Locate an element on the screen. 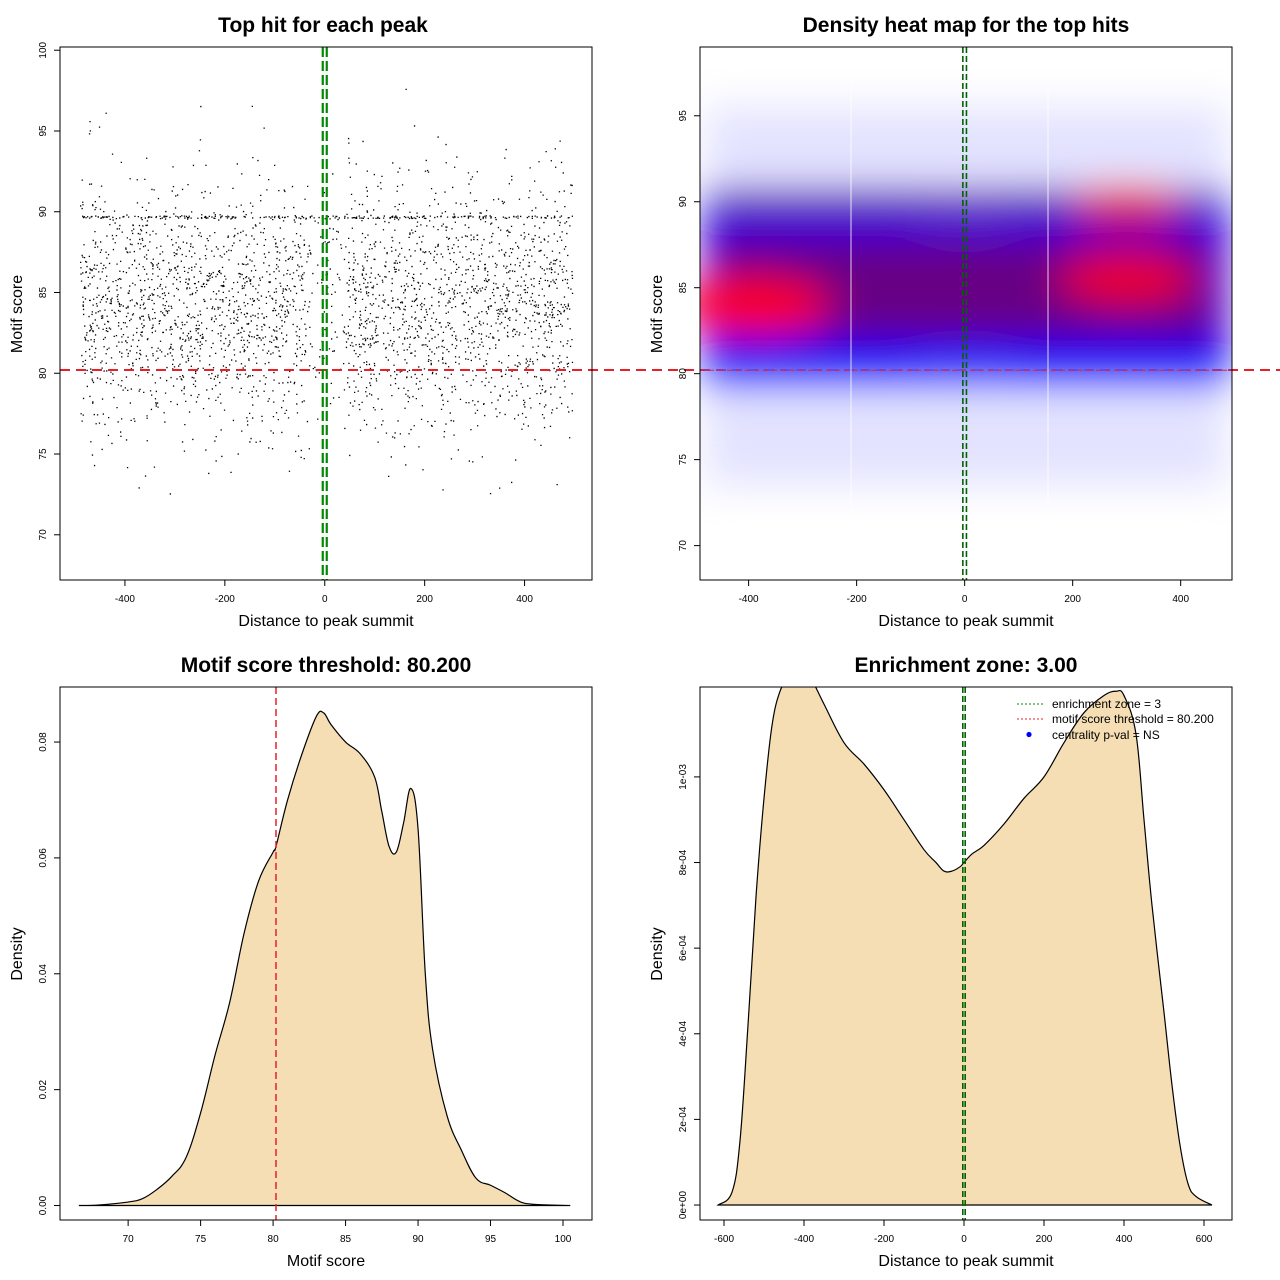 This screenshot has height=1280, width=1280. distance-density-x-tick-label: 0 is located at coordinates (964, 1239).